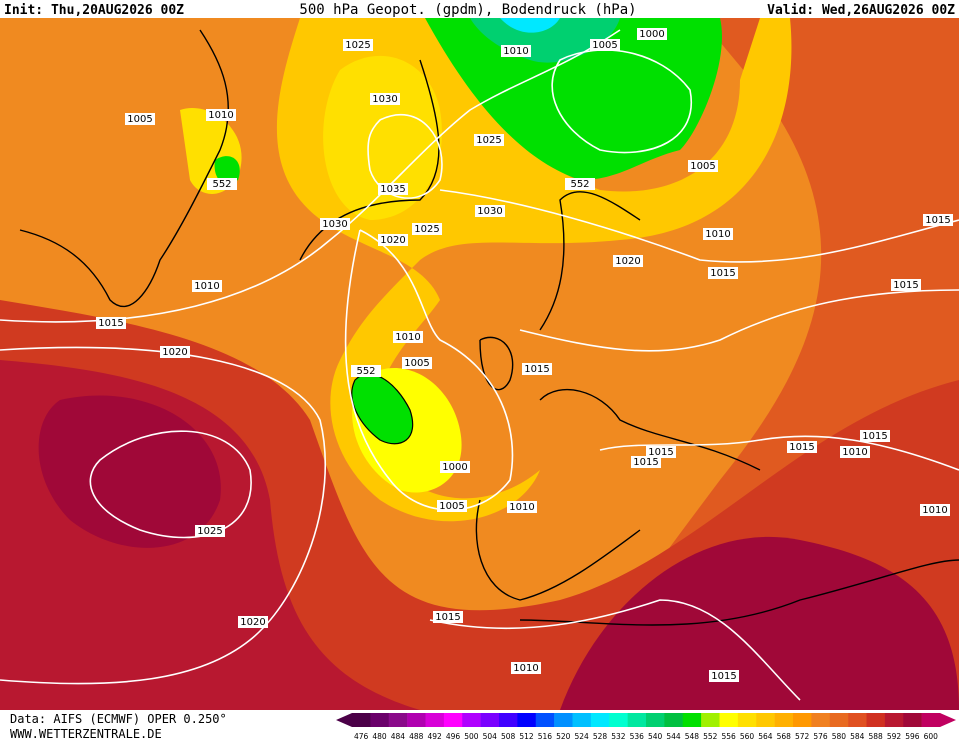 The image size is (959, 741). What do you see at coordinates (747, 736) in the screenshot?
I see `colorbar-label: 560` at bounding box center [747, 736].